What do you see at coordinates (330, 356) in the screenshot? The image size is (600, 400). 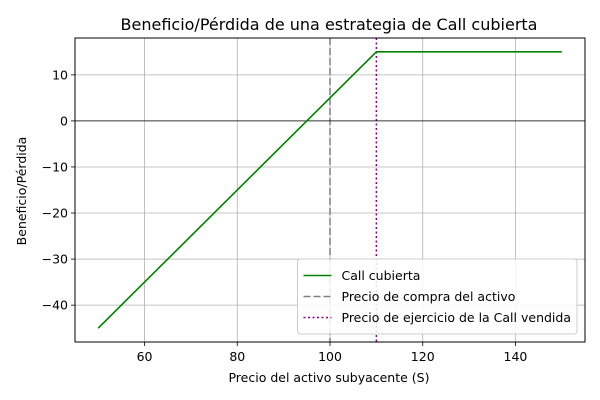 I see `x-tick-label: 100` at bounding box center [330, 356].